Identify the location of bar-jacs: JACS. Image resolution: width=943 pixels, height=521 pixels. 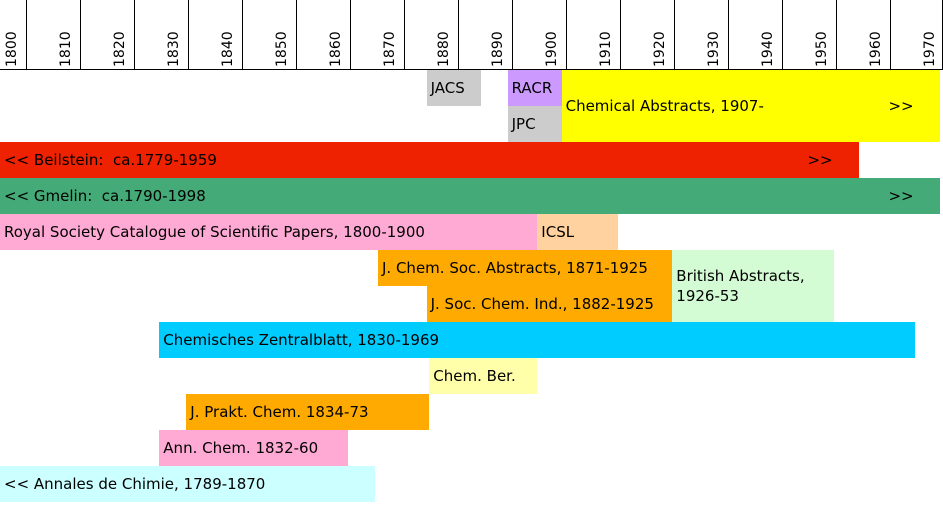
(453, 88).